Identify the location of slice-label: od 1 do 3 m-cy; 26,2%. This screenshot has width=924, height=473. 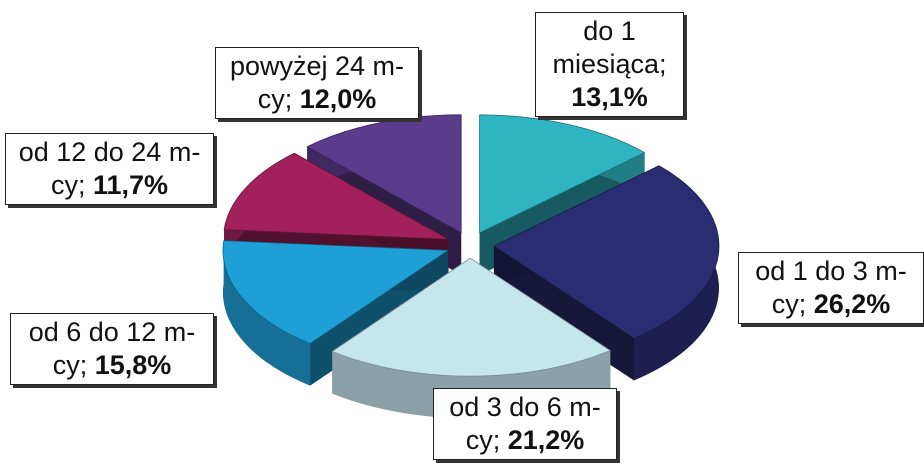
(831, 288).